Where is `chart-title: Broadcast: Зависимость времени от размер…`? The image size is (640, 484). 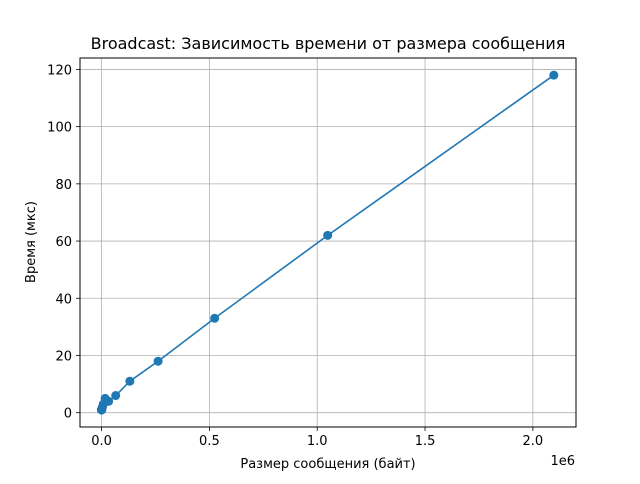
chart-title: Broadcast: Зависимость времени от размер… is located at coordinates (328, 43).